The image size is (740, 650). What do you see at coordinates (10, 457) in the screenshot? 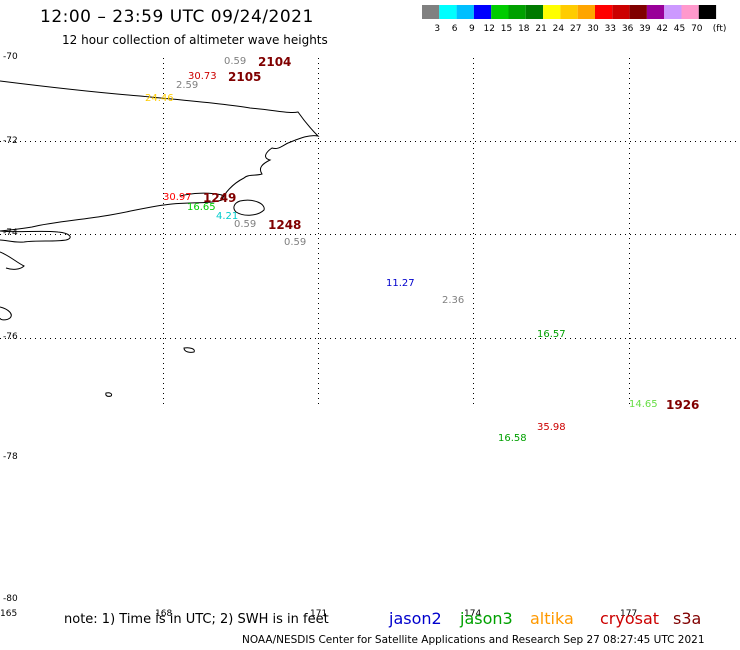
I see `lat-label: -78` at bounding box center [10, 457].